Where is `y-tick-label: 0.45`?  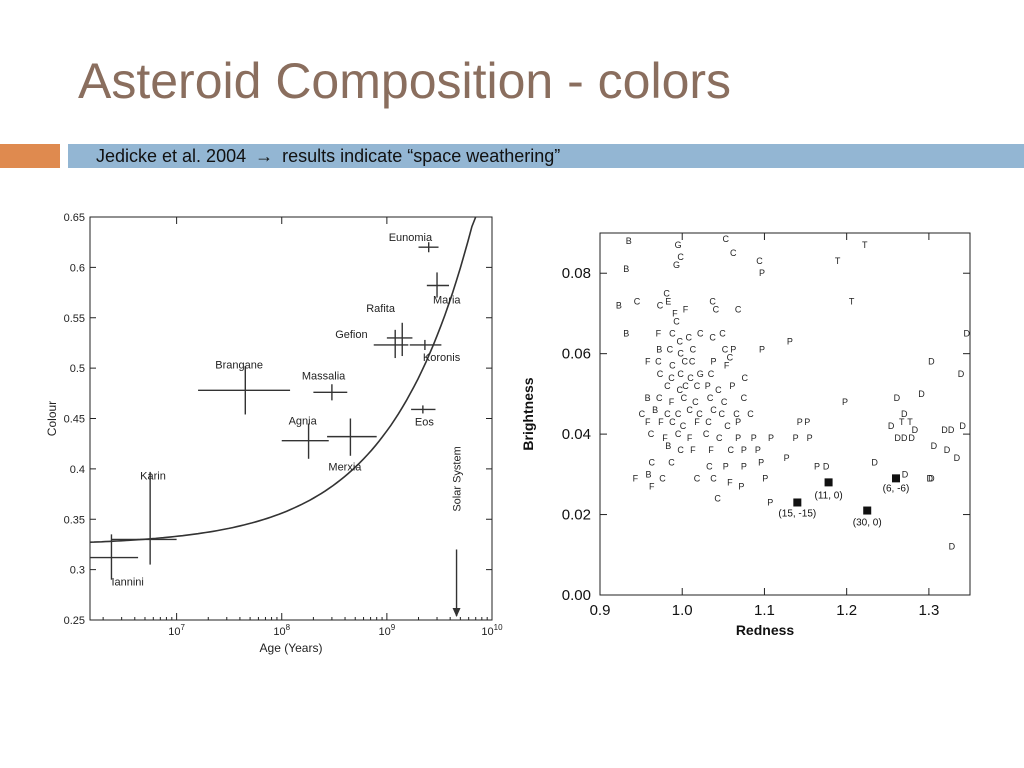
y-tick-label: 0.45 is located at coordinates (74, 420).